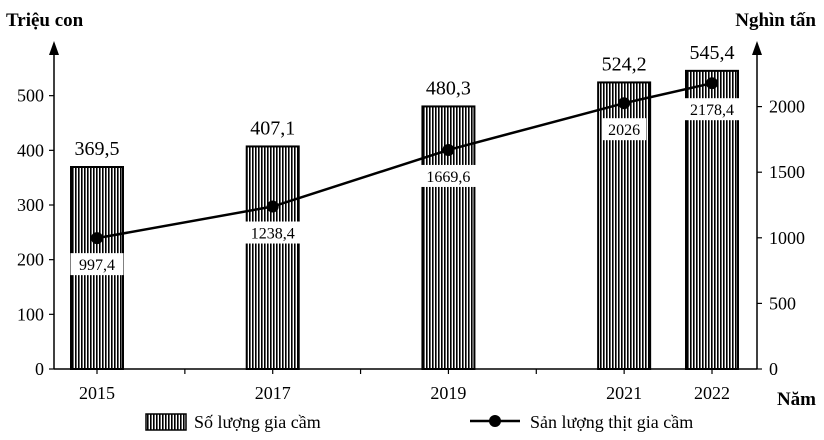  What do you see at coordinates (30, 205) in the screenshot?
I see `left-tick-label: 300` at bounding box center [30, 205].